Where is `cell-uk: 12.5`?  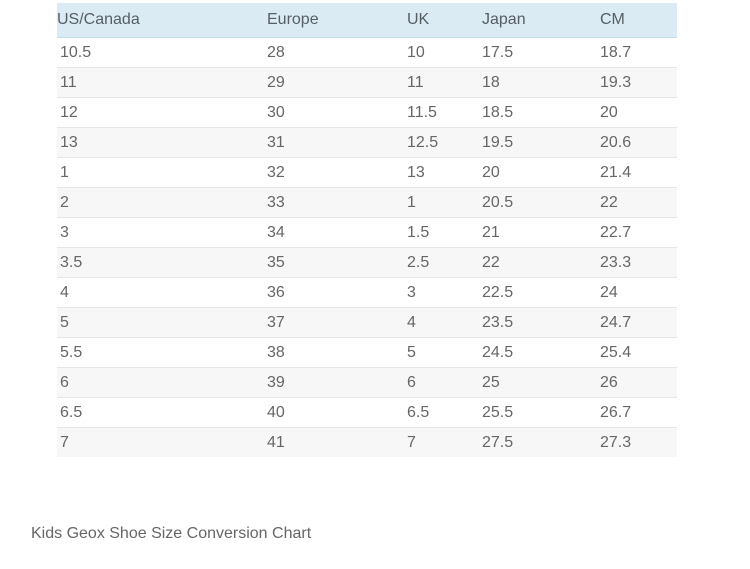 cell-uk: 12.5 is located at coordinates (444, 142).